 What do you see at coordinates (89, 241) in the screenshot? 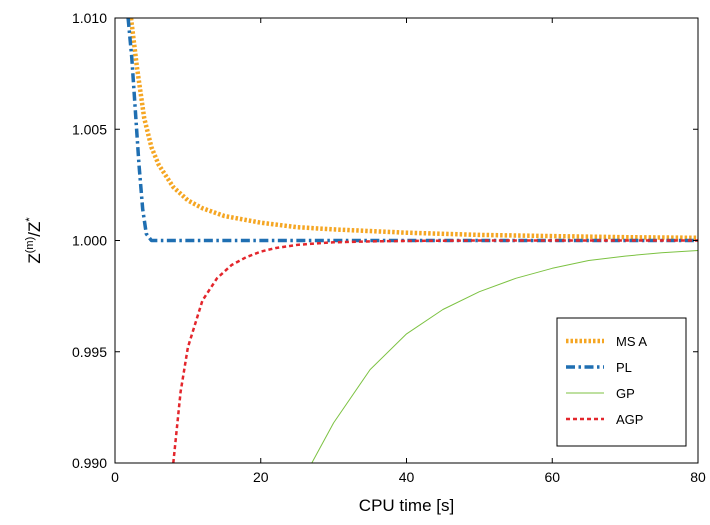
I see `y-tick-label: 1.000` at bounding box center [89, 241].